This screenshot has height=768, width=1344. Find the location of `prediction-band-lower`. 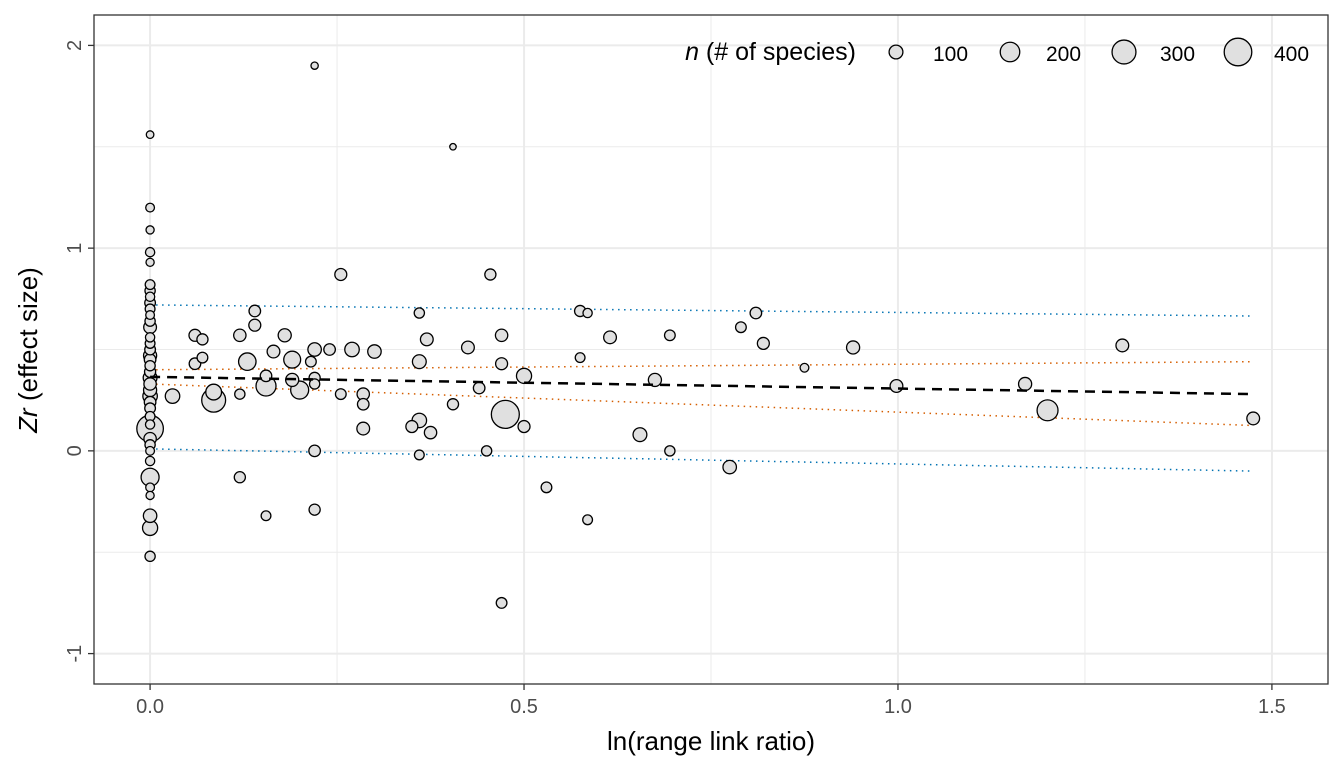

prediction-band-lower is located at coordinates (702, 460).